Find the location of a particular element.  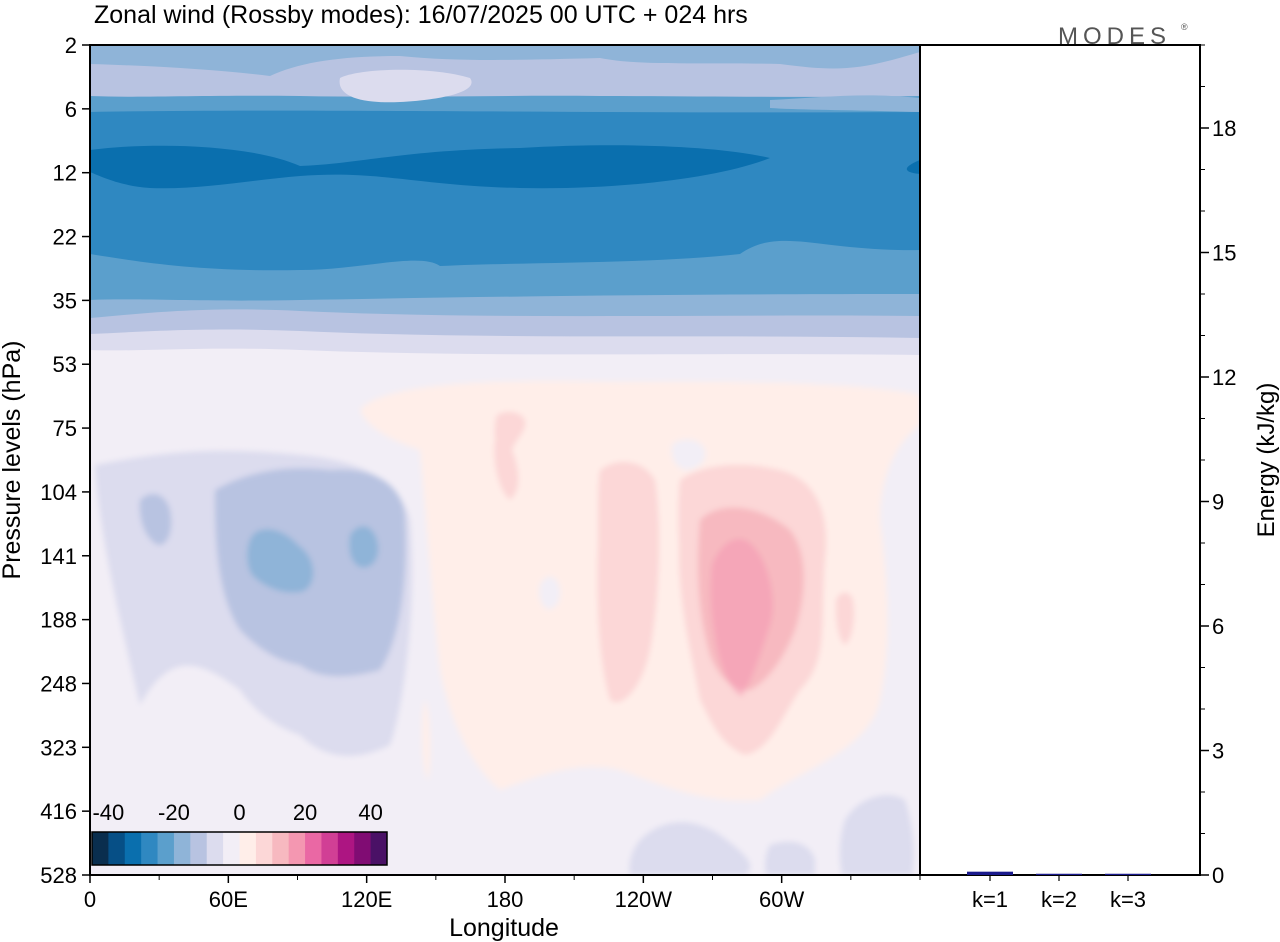

colorbar-tick-label: 20 is located at coordinates (305, 812).